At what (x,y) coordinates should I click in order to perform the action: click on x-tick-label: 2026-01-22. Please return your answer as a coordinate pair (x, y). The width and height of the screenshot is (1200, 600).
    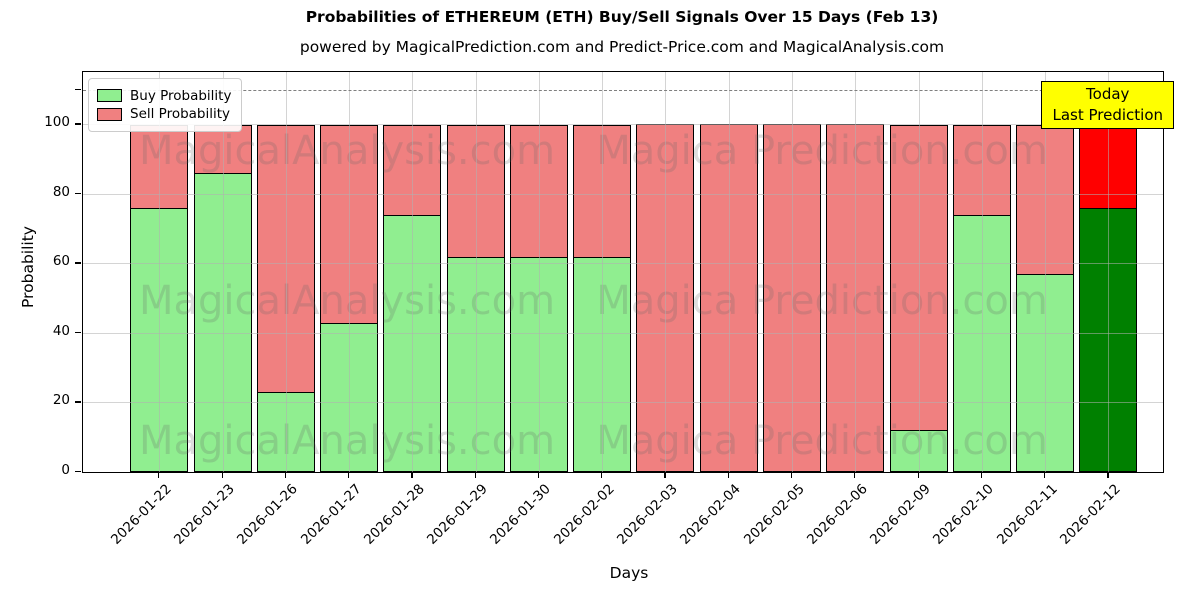
    Looking at the image, I should click on (141, 514).